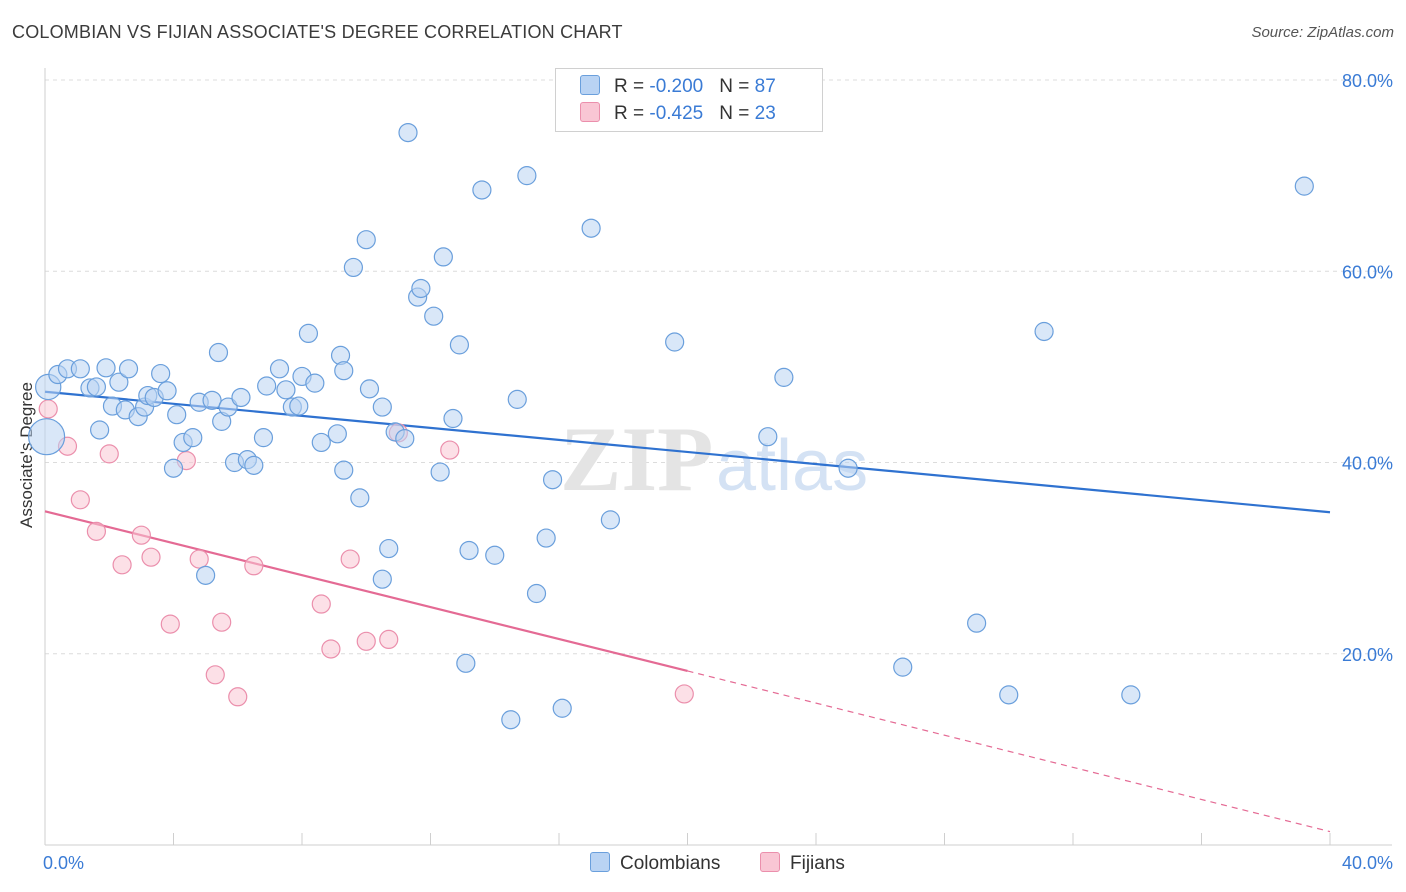 The width and height of the screenshot is (1406, 892). Describe the element at coordinates (689, 100) in the screenshot. I see `correlation-legend: R = -0.200 N = 87 R = -0.425 N = 23` at that location.